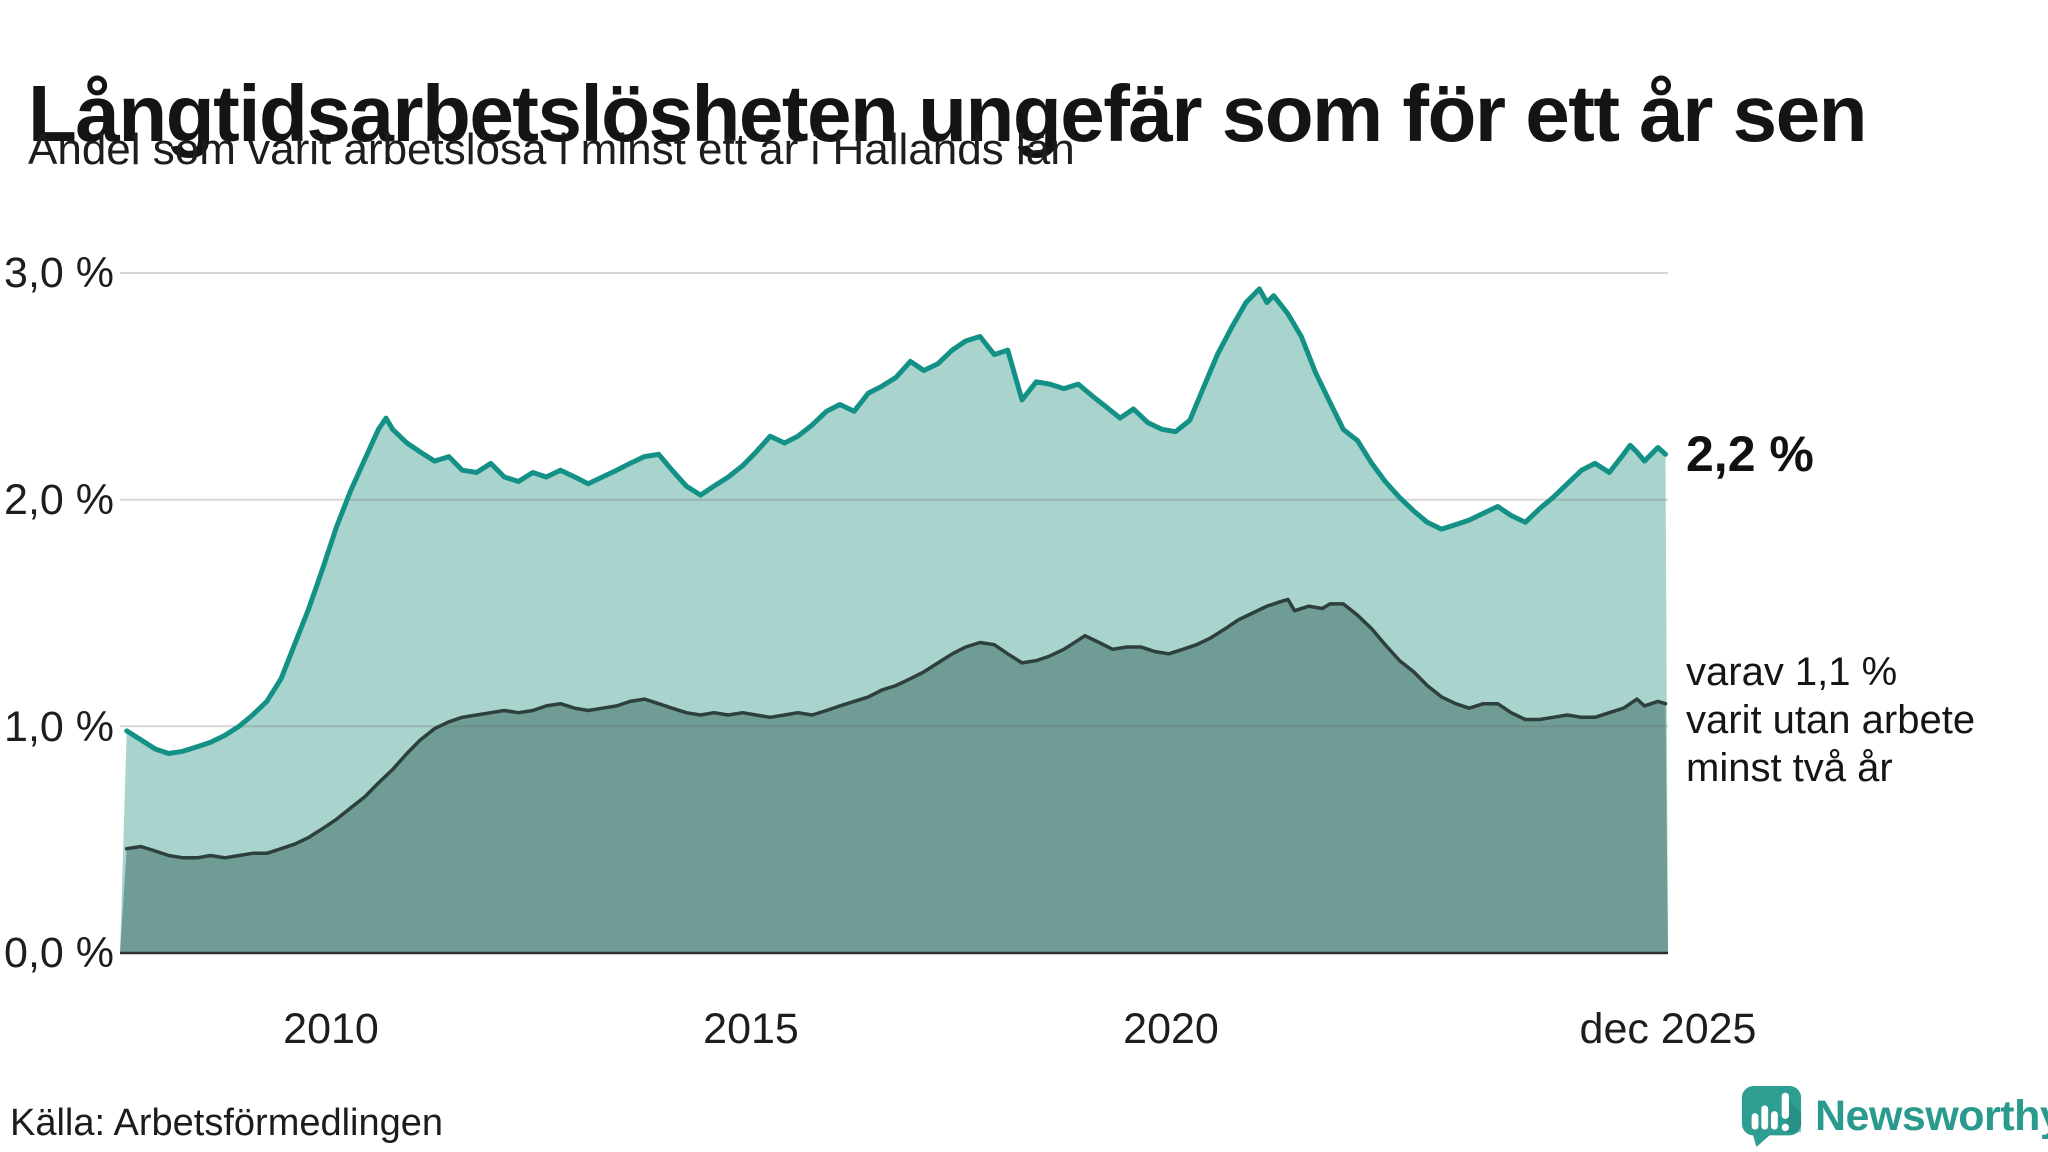 The height and width of the screenshot is (1152, 2048). Describe the element at coordinates (59, 727) in the screenshot. I see `y-axis-tick-label-1: 1,0 %` at that location.